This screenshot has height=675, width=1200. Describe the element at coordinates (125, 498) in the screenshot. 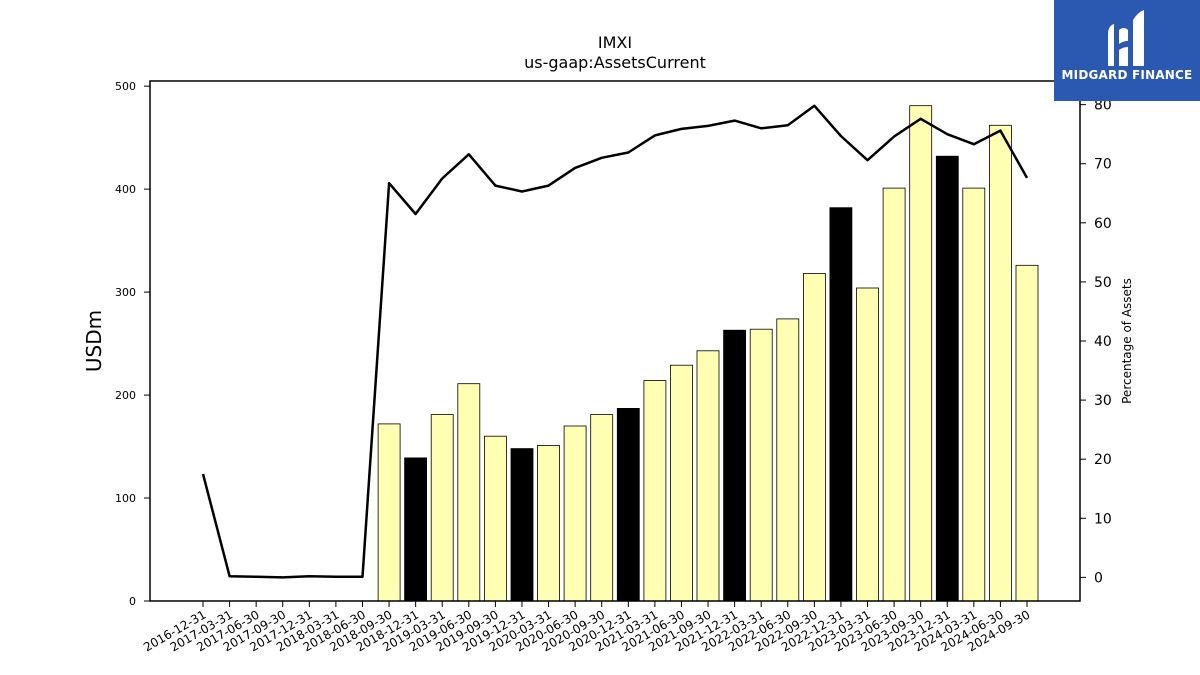

I see `y-tick-label: 100` at that location.